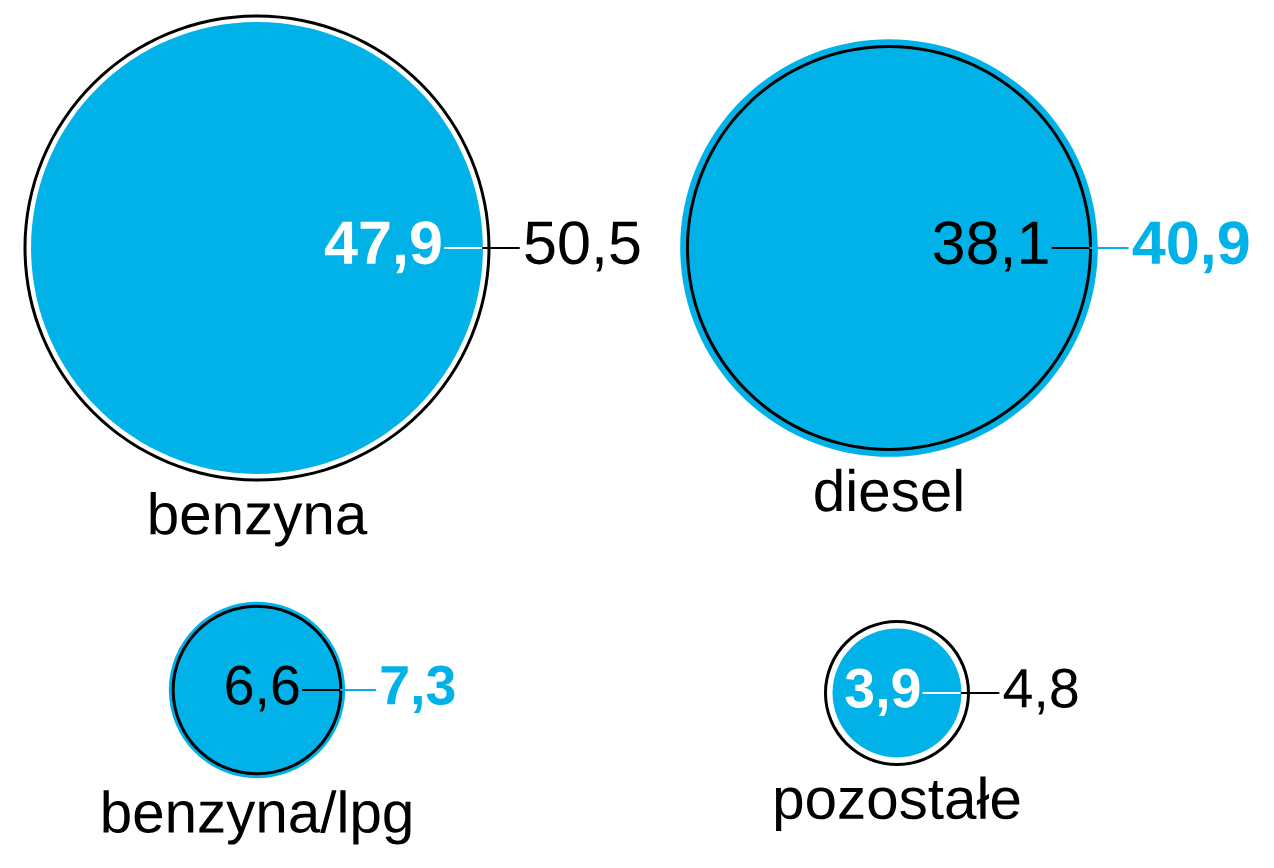 The image size is (1274, 868). What do you see at coordinates (257, 817) in the screenshot?
I see `category-label: benzyna/lpg` at bounding box center [257, 817].